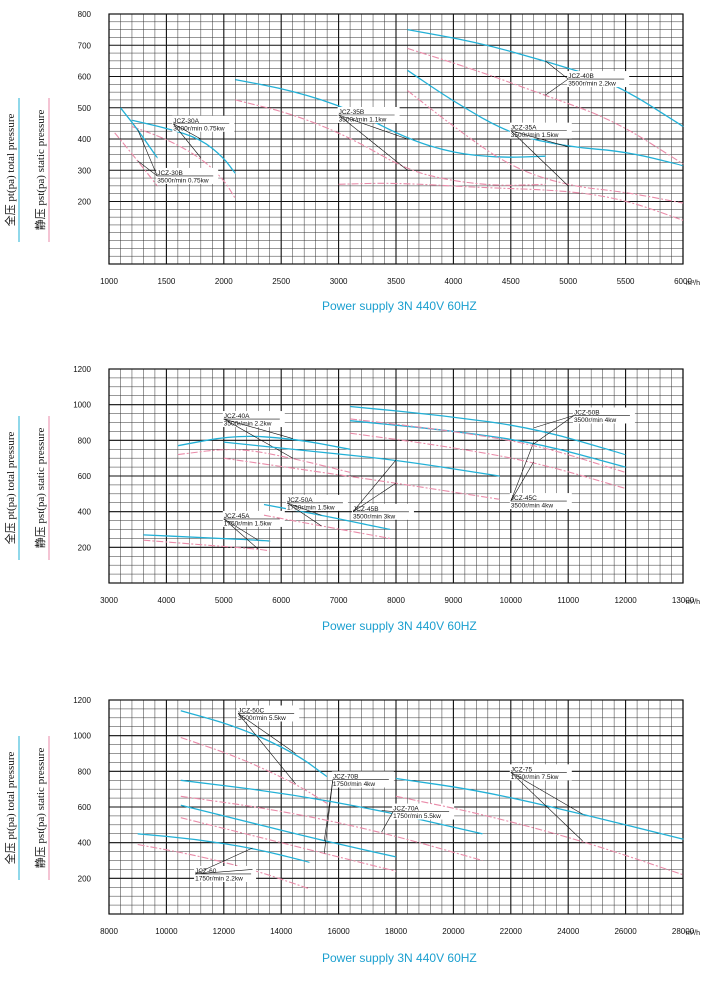 The height and width of the screenshot is (984, 715). I want to click on series-name: JCZ-40B, so click(581, 76).